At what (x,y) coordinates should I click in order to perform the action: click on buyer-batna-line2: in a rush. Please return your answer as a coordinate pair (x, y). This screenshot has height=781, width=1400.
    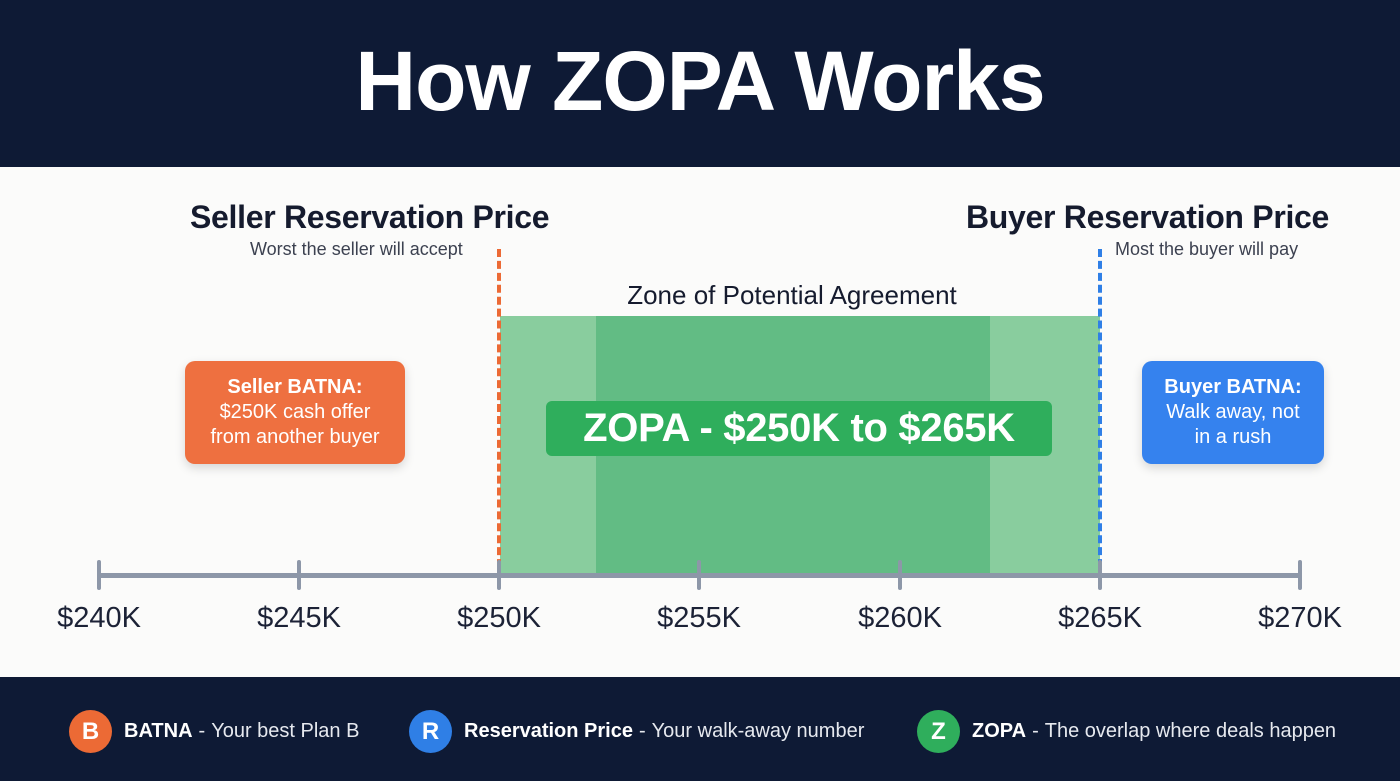
    Looking at the image, I should click on (1233, 437).